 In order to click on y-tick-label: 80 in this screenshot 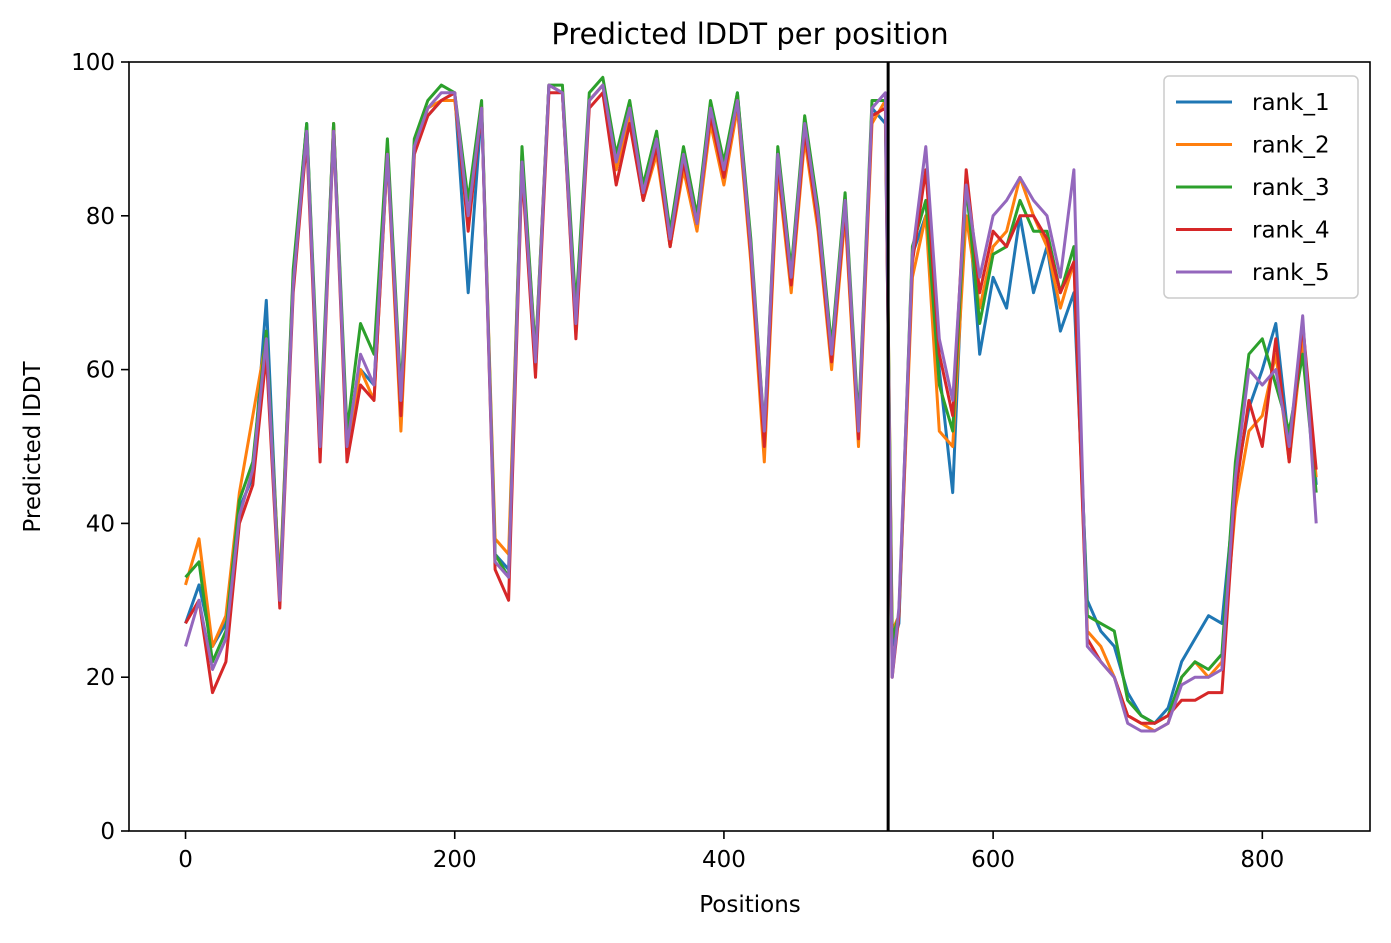, I will do `click(100, 217)`.